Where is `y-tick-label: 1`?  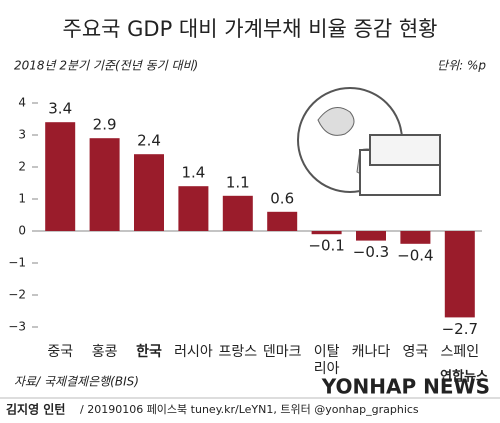
y-tick-label: 1 is located at coordinates (22, 199).